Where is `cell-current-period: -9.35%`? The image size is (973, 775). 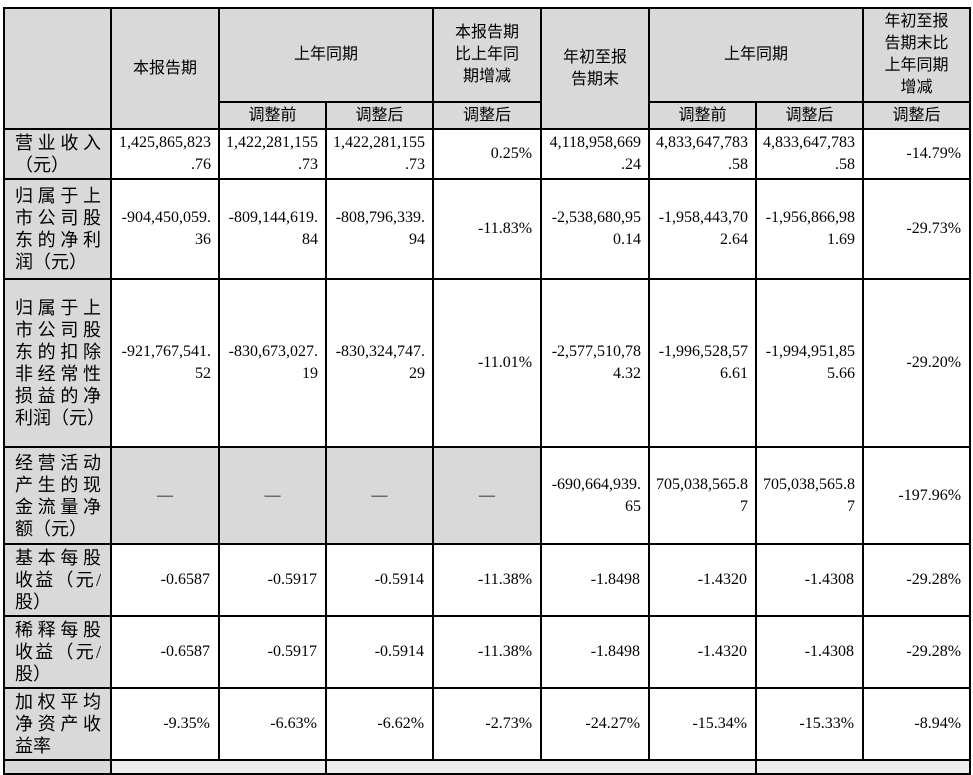
cell-current-period: -9.35% is located at coordinates (165, 724).